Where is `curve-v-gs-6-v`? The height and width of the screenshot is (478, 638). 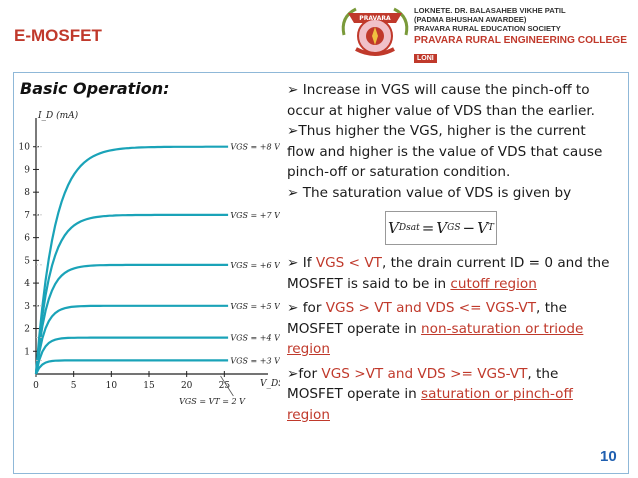
curve-v-gs-6-v is located at coordinates (131, 319).